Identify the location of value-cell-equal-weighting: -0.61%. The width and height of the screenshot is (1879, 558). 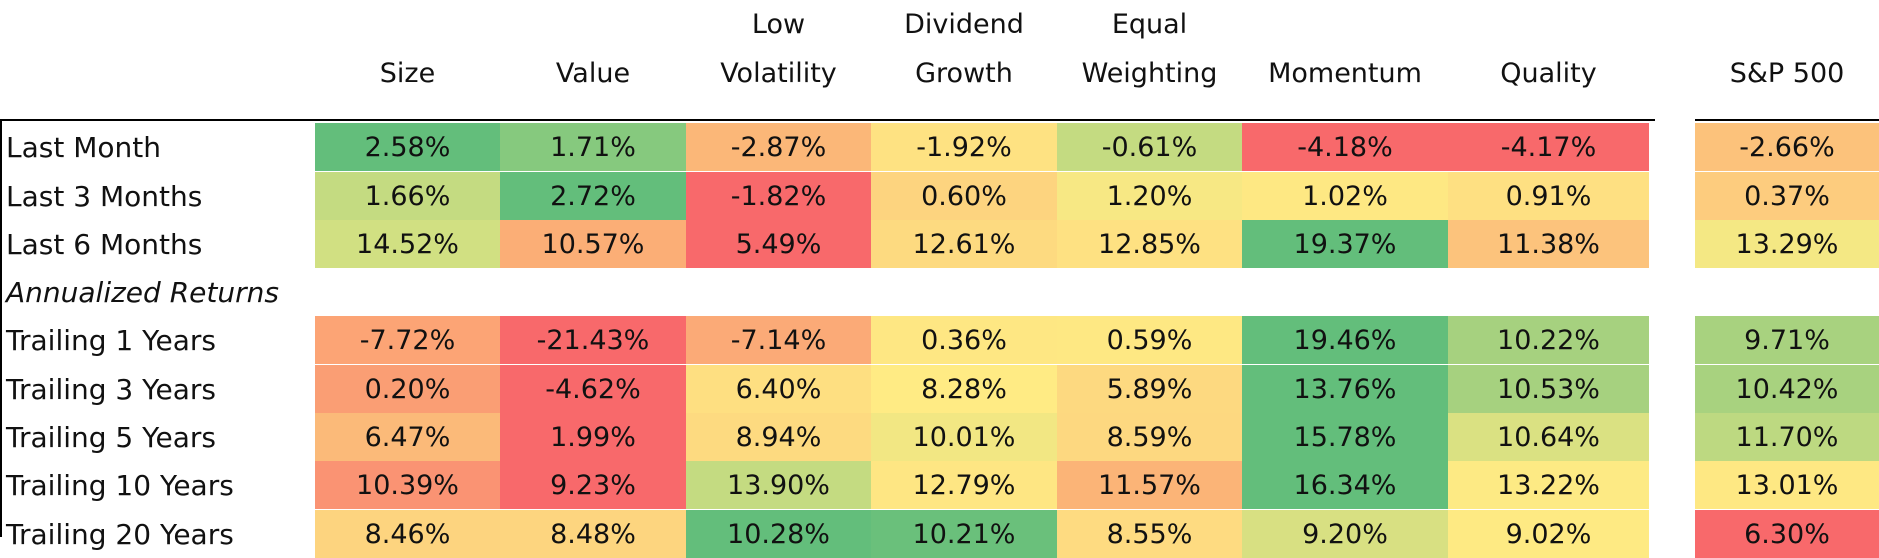
(1149, 147).